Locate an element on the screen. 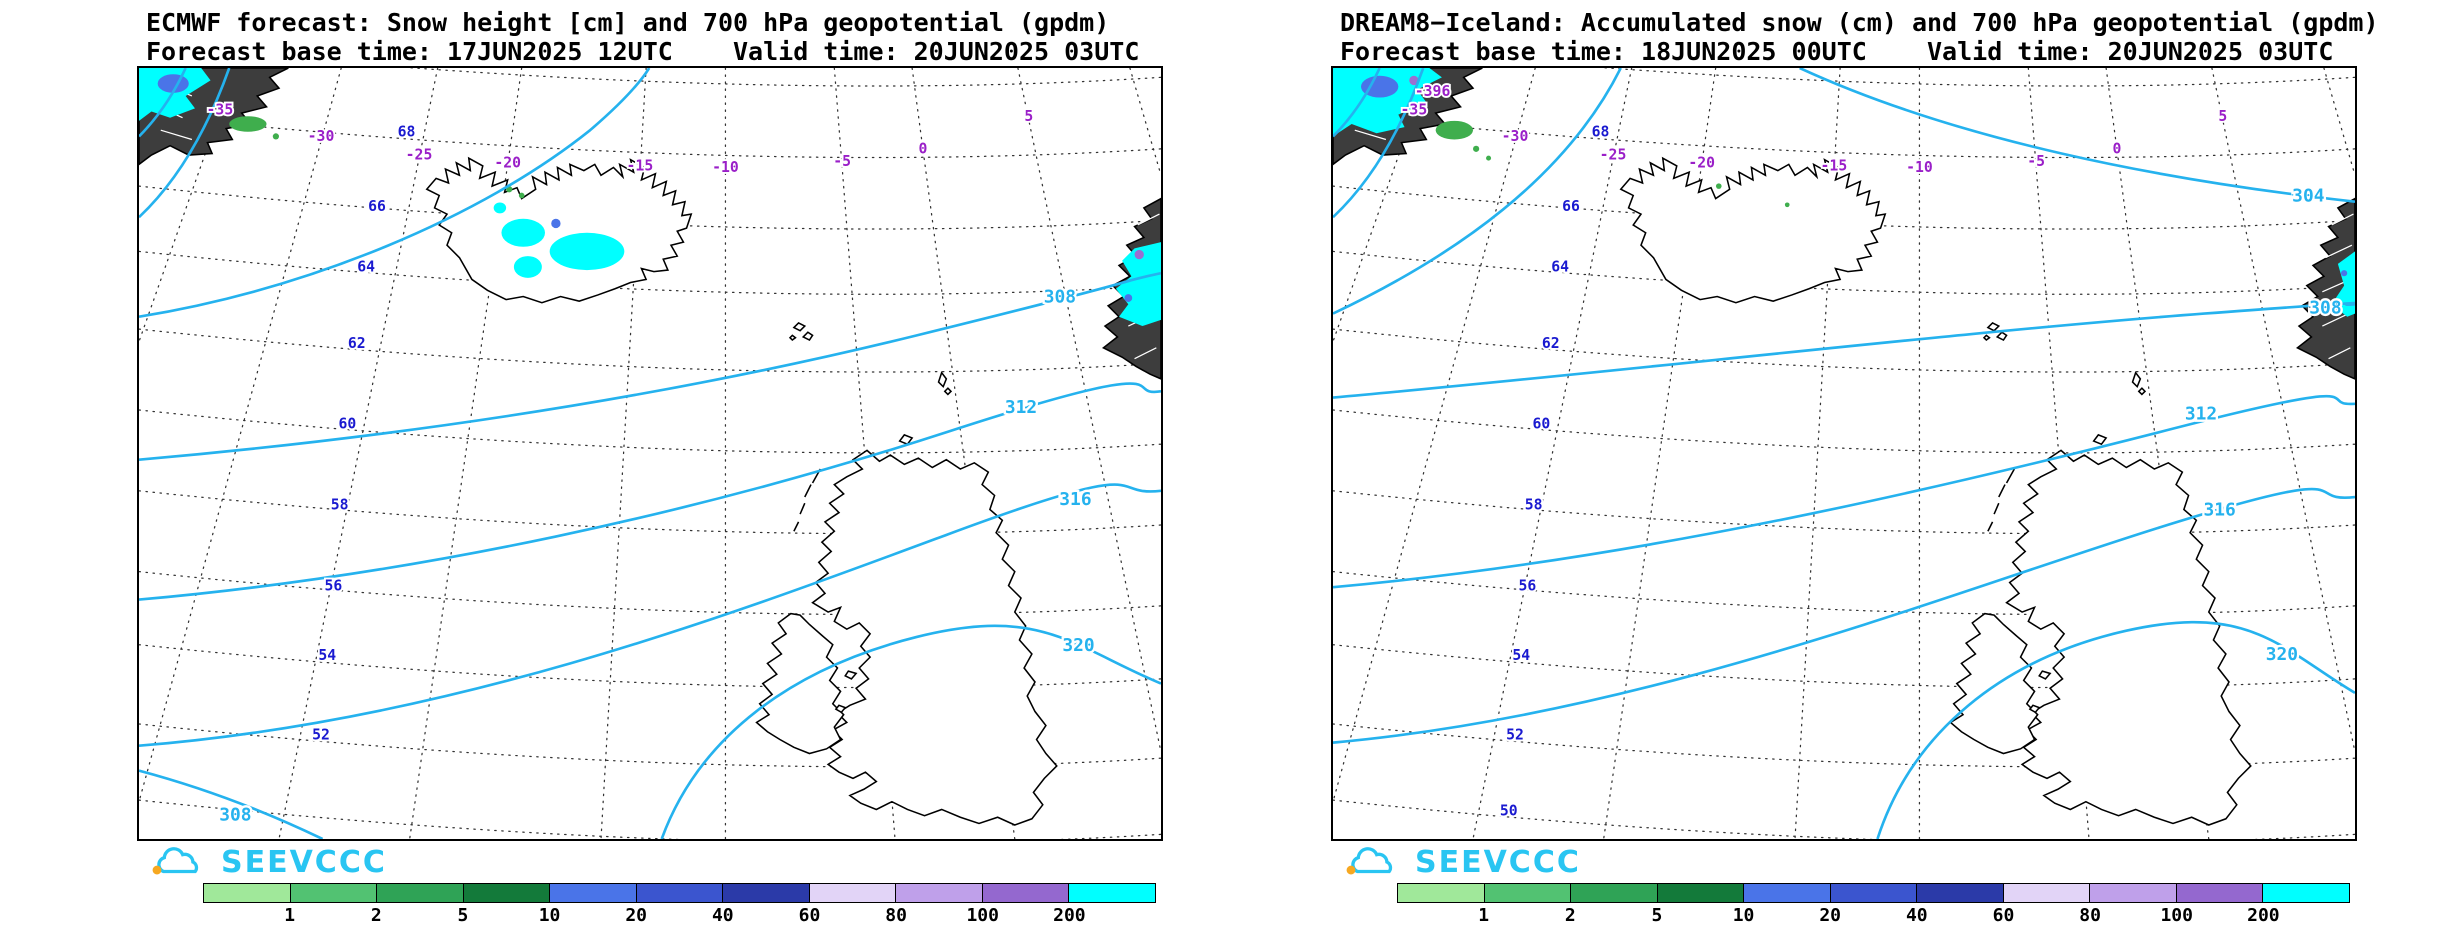 The height and width of the screenshot is (927, 2449). lat-label: 54 is located at coordinates (1521, 655).